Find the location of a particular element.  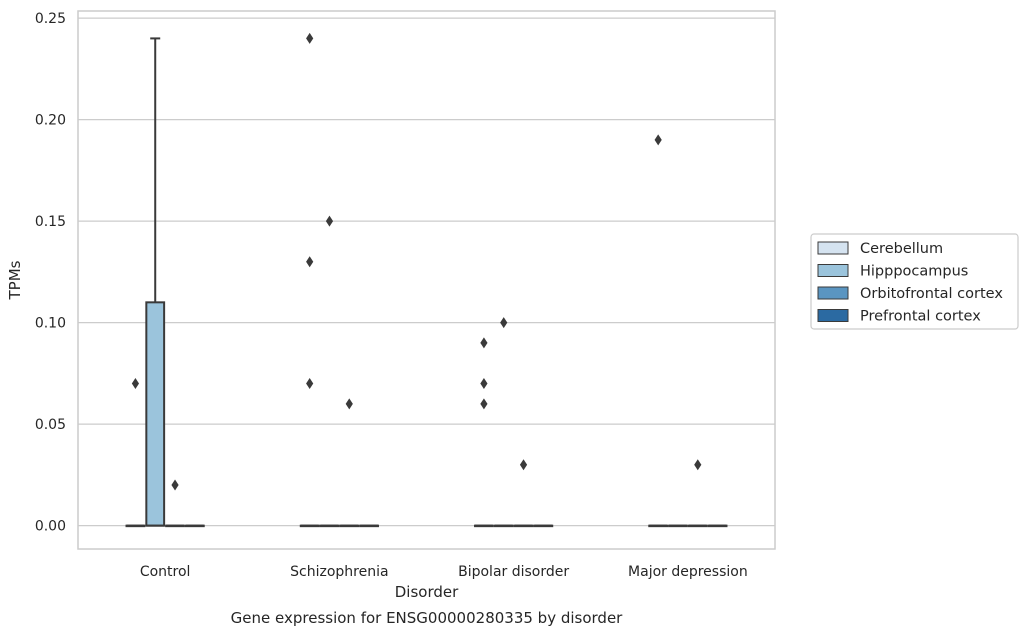

x-tick-label: Control is located at coordinates (165, 572).